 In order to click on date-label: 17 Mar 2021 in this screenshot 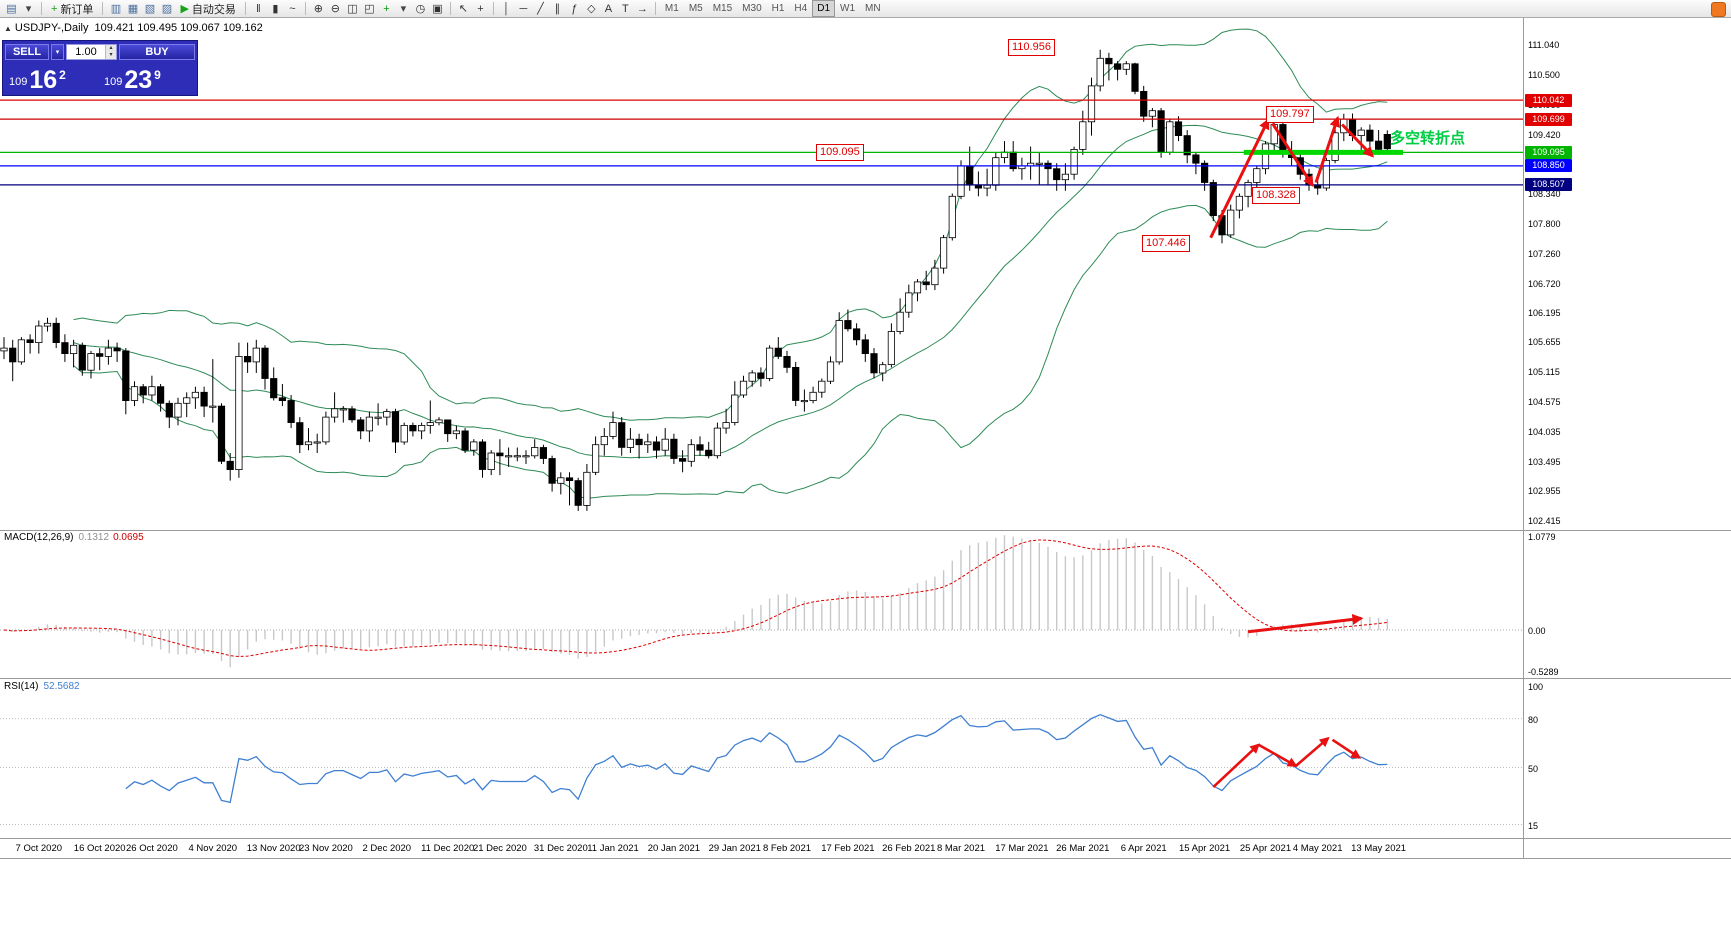, I will do `click(1022, 848)`.